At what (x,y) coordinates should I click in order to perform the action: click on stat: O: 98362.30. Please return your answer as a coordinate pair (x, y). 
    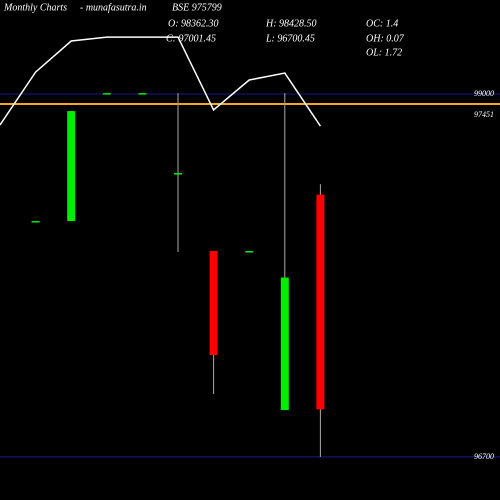
    Looking at the image, I should click on (193, 23).